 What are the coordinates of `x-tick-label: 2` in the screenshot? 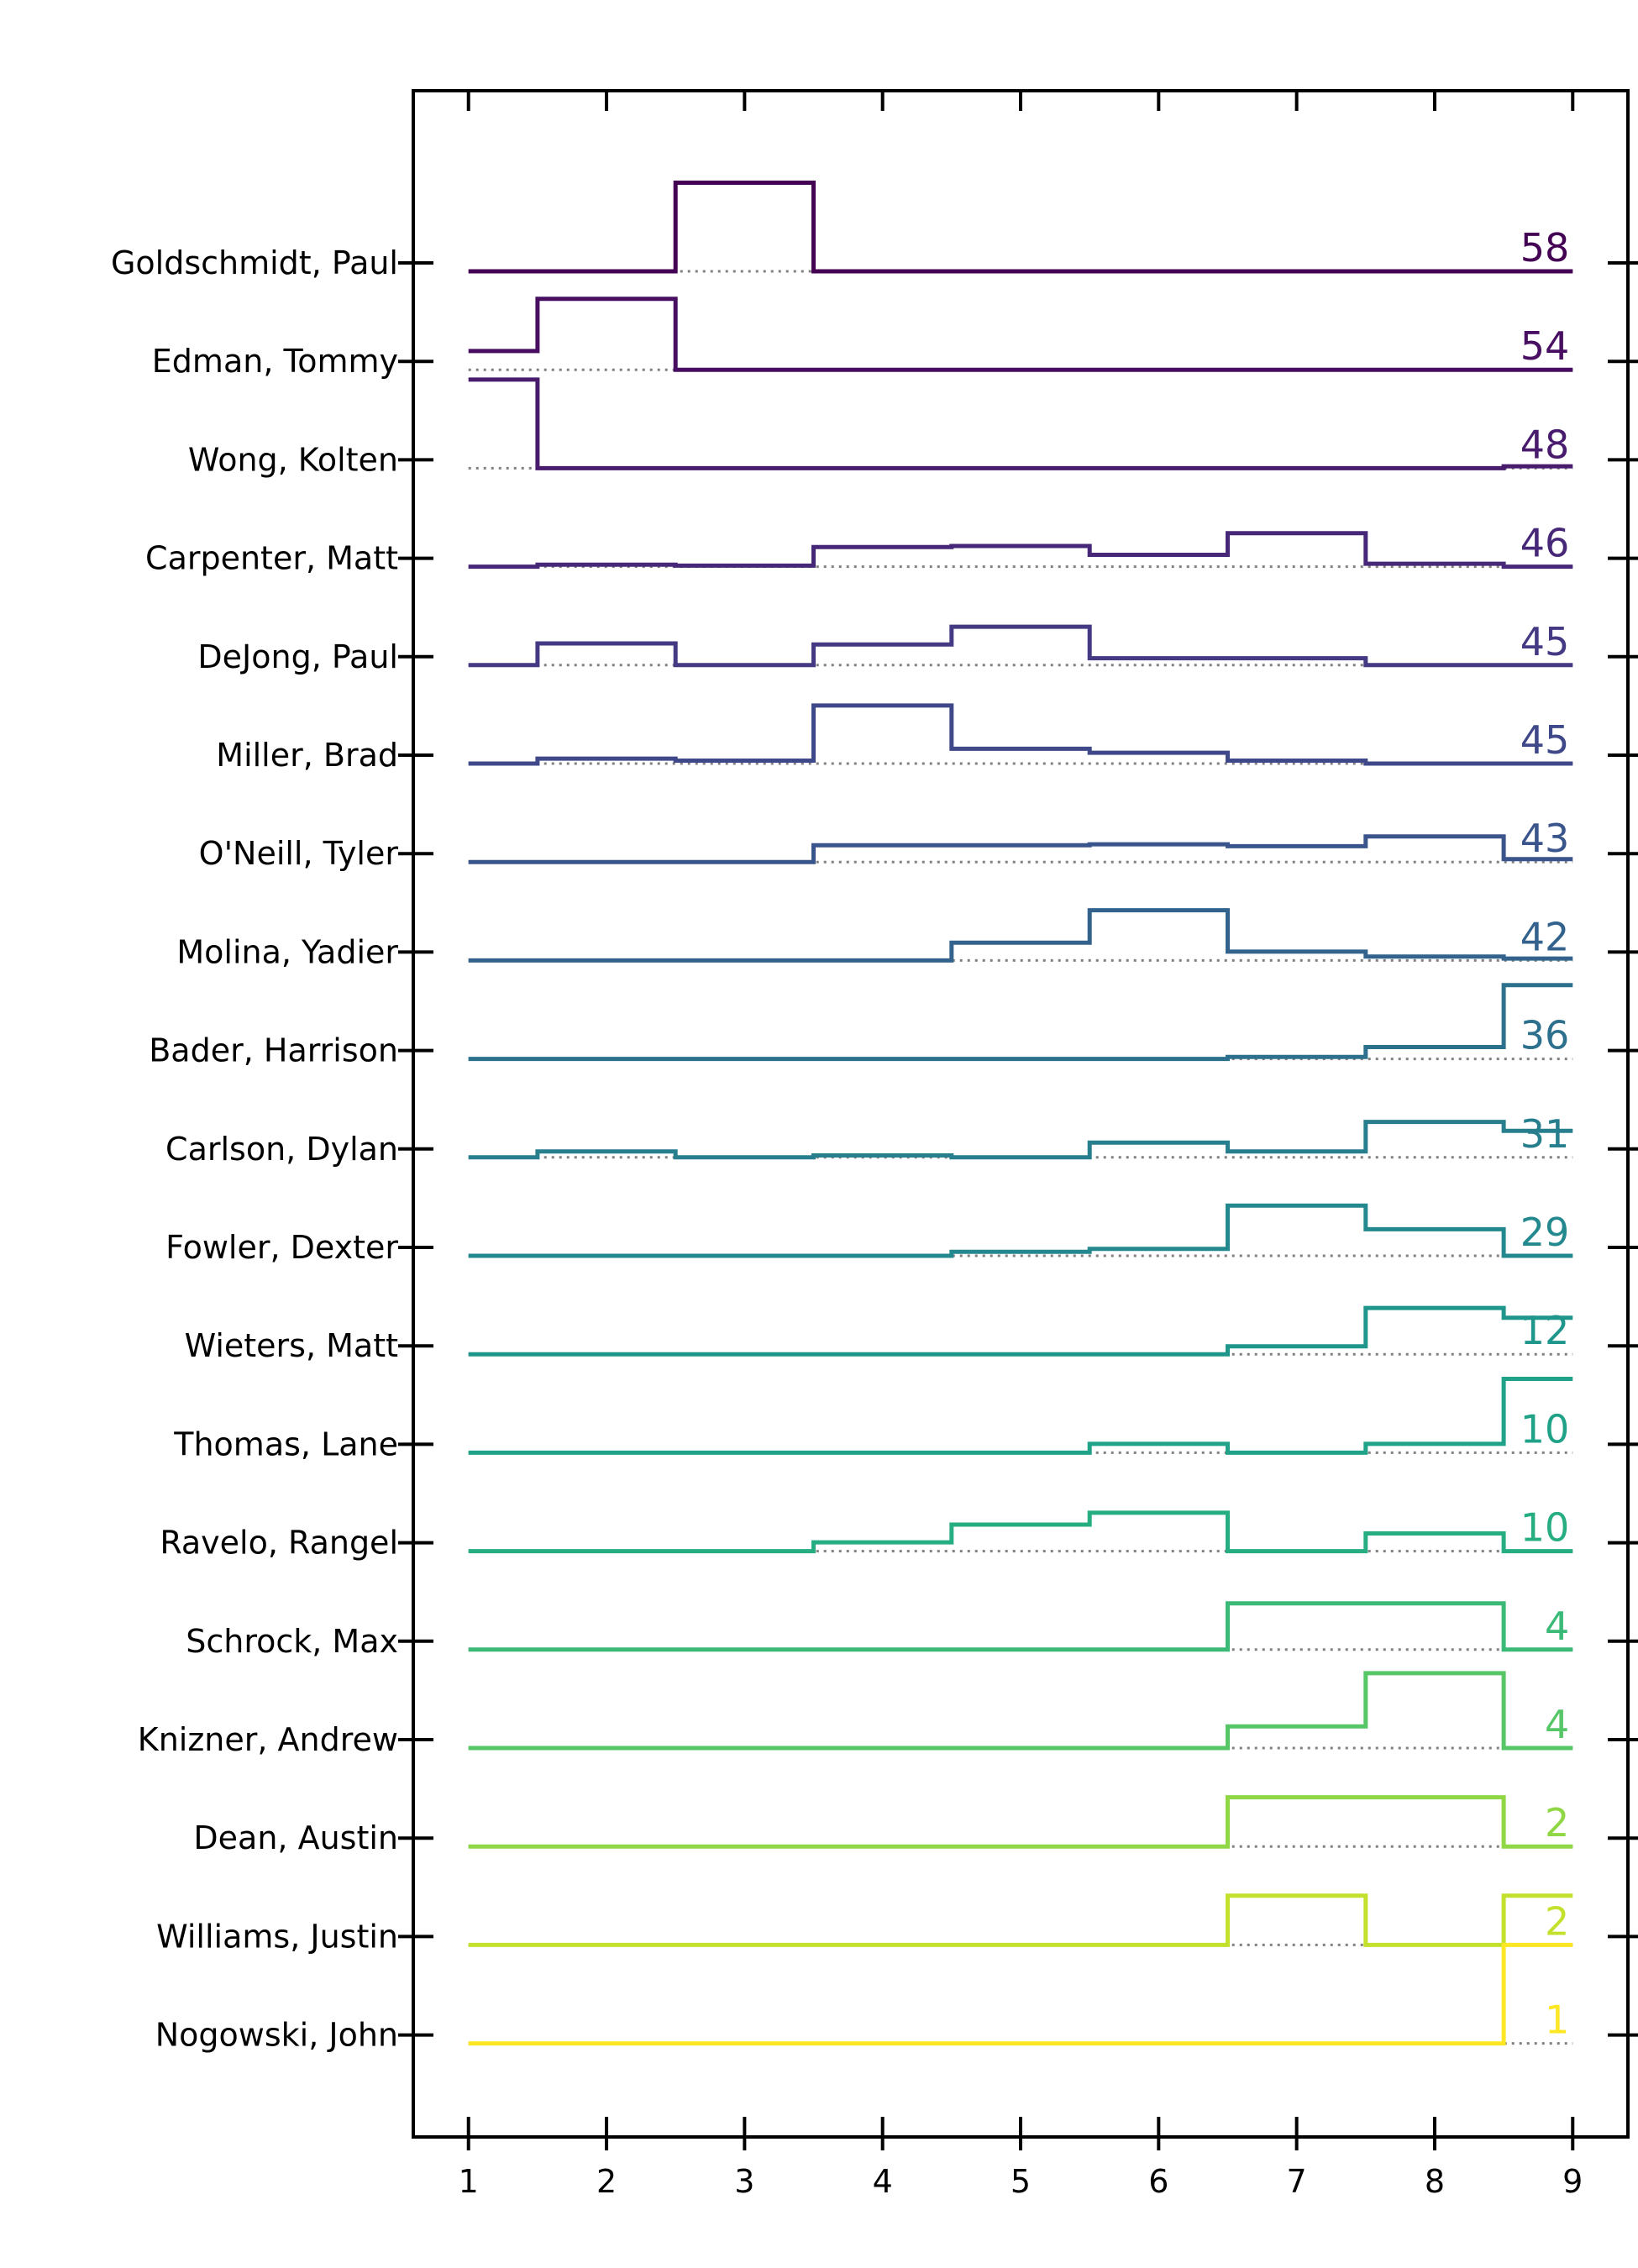 It's located at (606, 2181).